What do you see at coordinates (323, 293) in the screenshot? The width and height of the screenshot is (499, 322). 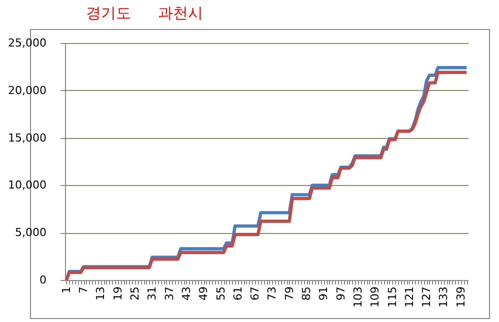 I see `x-tick-label: 91` at bounding box center [323, 293].